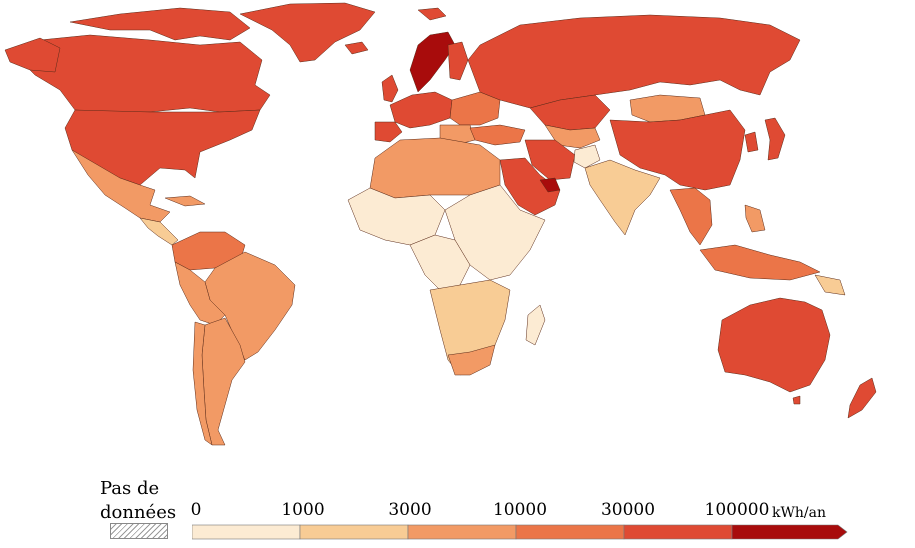 The height and width of the screenshot is (548, 915). Describe the element at coordinates (677, 150) in the screenshot. I see `region-china` at that location.